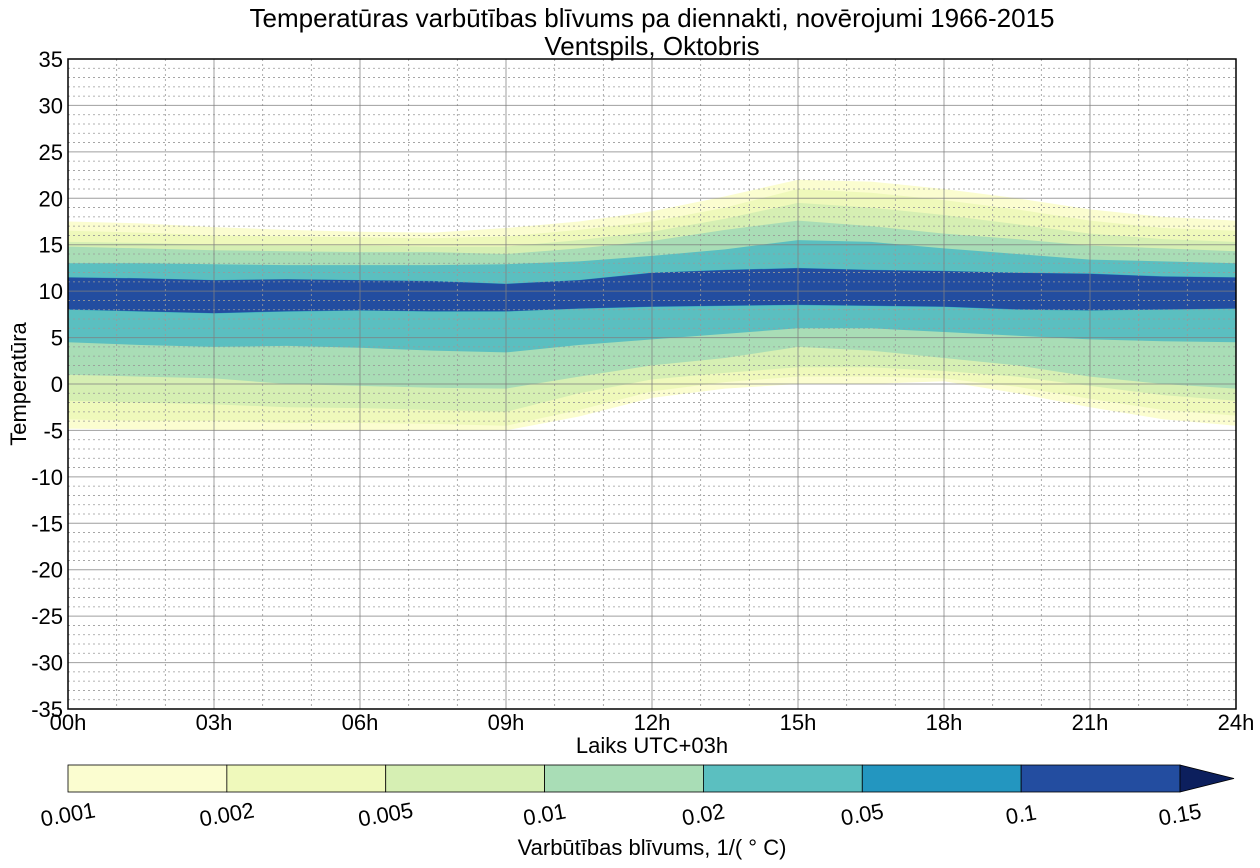 This screenshot has width=1260, height=868. I want to click on x-axis-ticks: 00h 03h 06h 09h 12h 15h 18h 21h 24h, so click(652, 722).